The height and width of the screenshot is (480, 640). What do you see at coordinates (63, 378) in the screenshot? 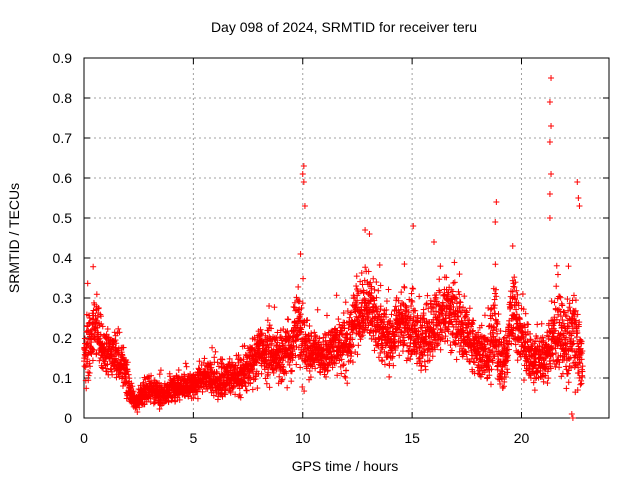
I see `y-tick-label: 0.1` at bounding box center [63, 378].